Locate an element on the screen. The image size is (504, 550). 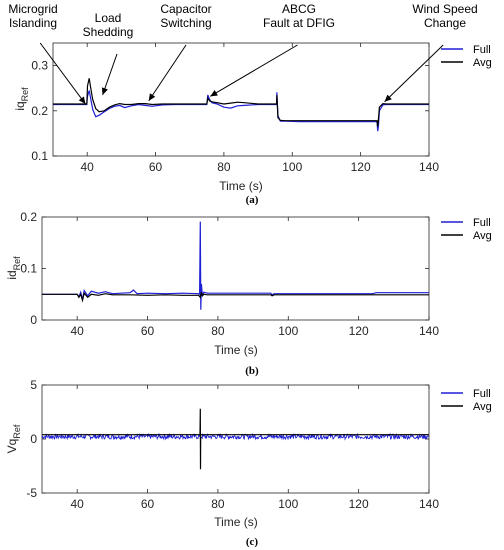
plot-area is located at coordinates (235, 268).